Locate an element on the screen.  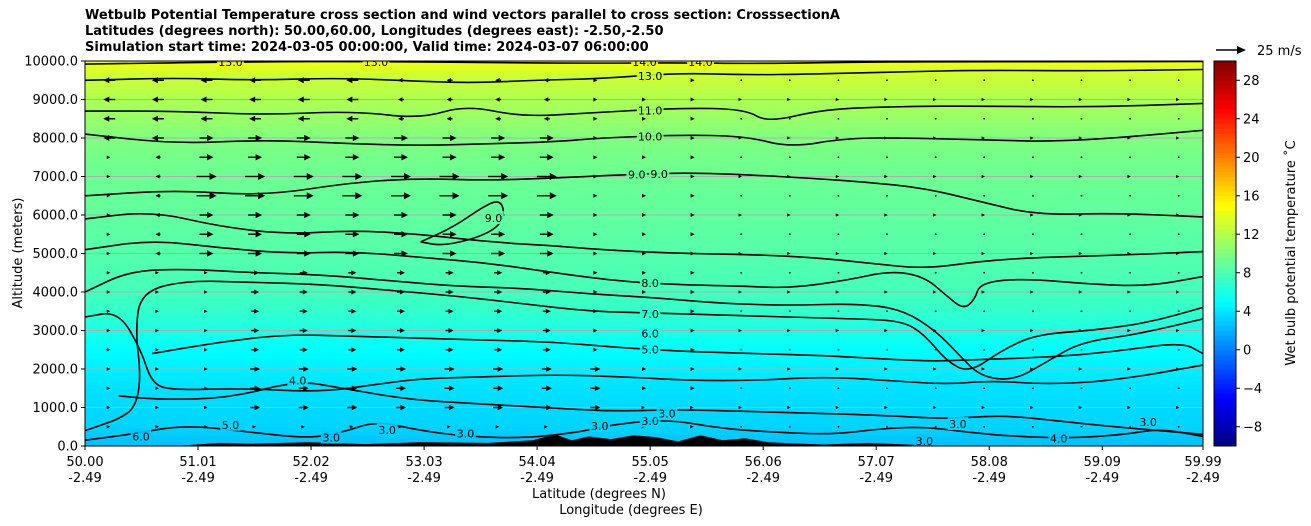
contour-line is located at coordinates (644, 240).